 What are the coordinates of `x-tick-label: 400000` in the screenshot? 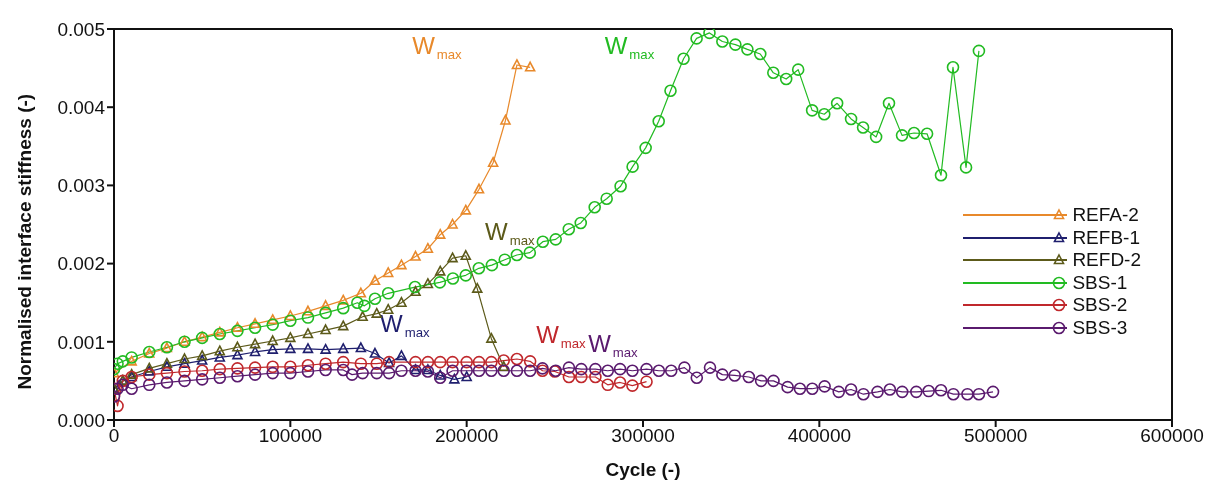 It's located at (819, 436).